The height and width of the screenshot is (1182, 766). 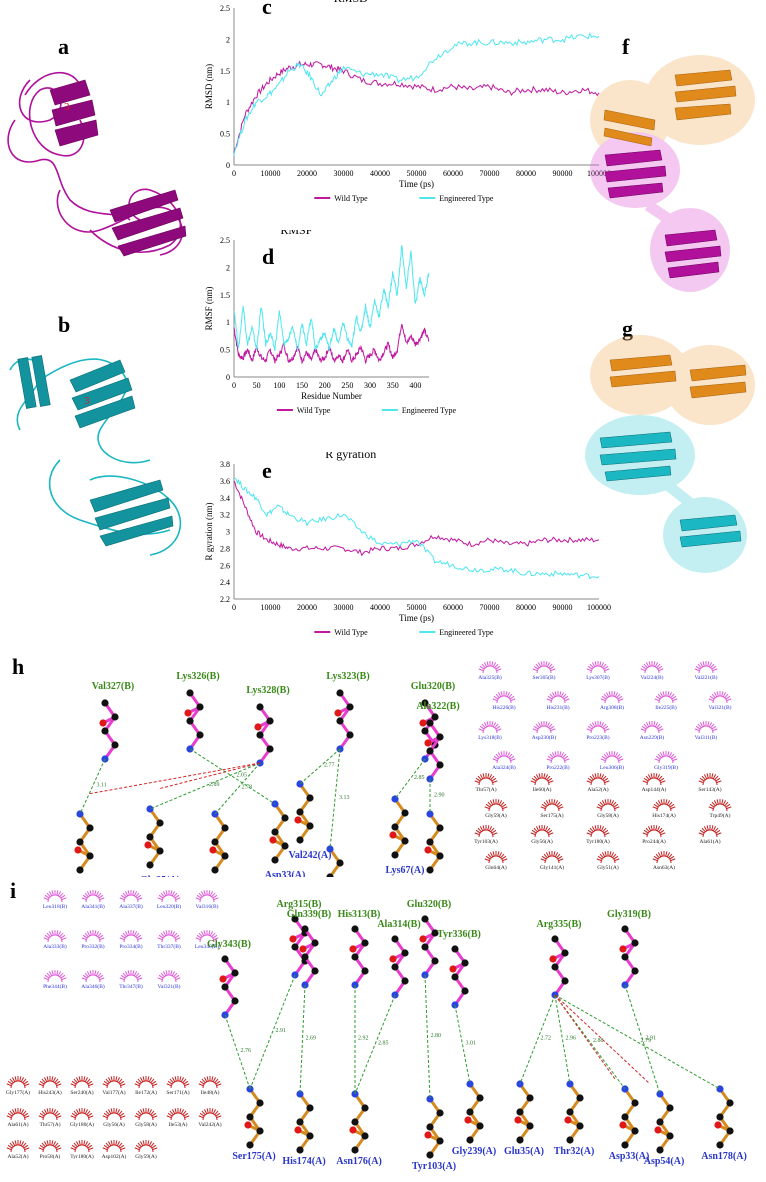 What do you see at coordinates (546, 1039) in the screenshot?
I see `hbond-distance: 2.72` at bounding box center [546, 1039].